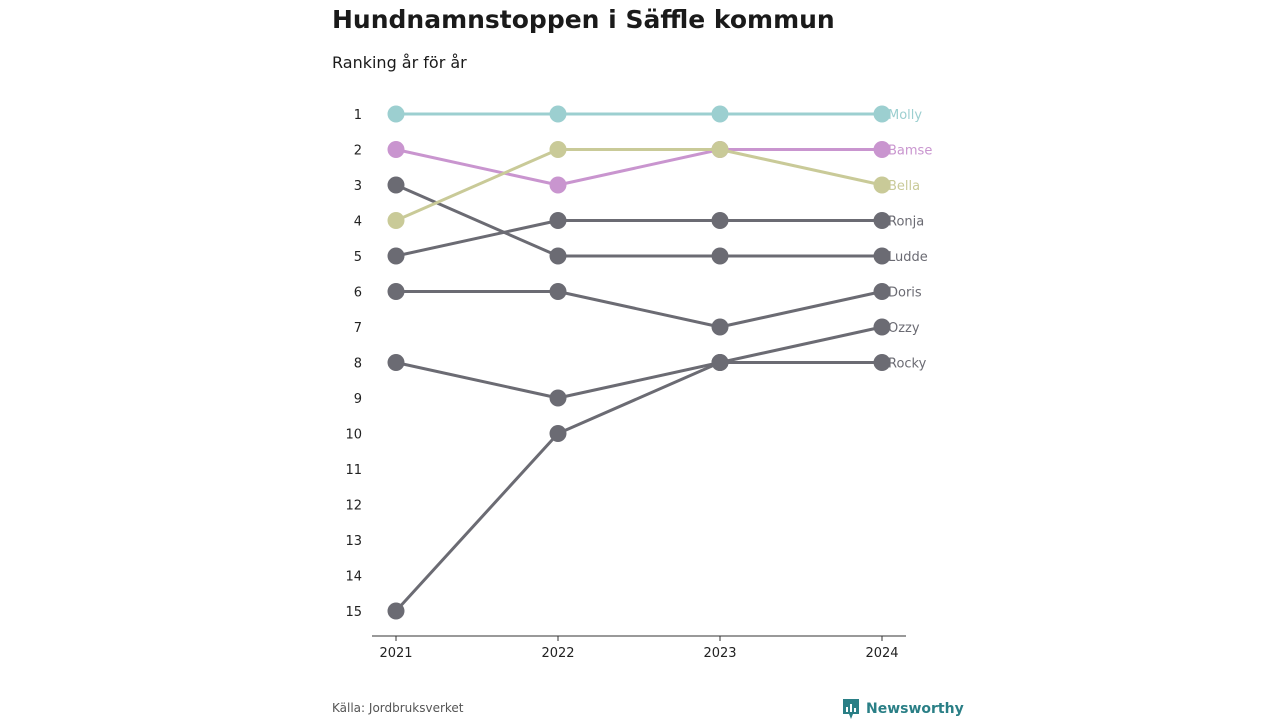 The image size is (1280, 720). I want to click on x-tick-label-2022: 2022, so click(557, 653).